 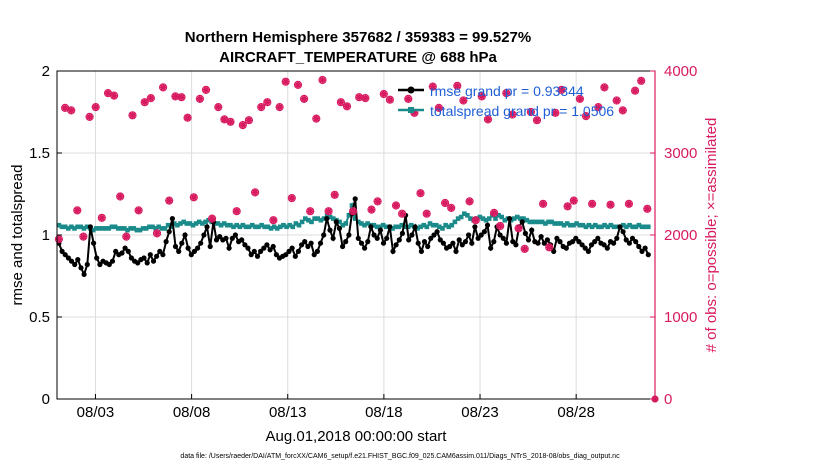 I want to click on x-axis-label: Aug.01,2018 00:00:00 start, so click(x=357, y=436).